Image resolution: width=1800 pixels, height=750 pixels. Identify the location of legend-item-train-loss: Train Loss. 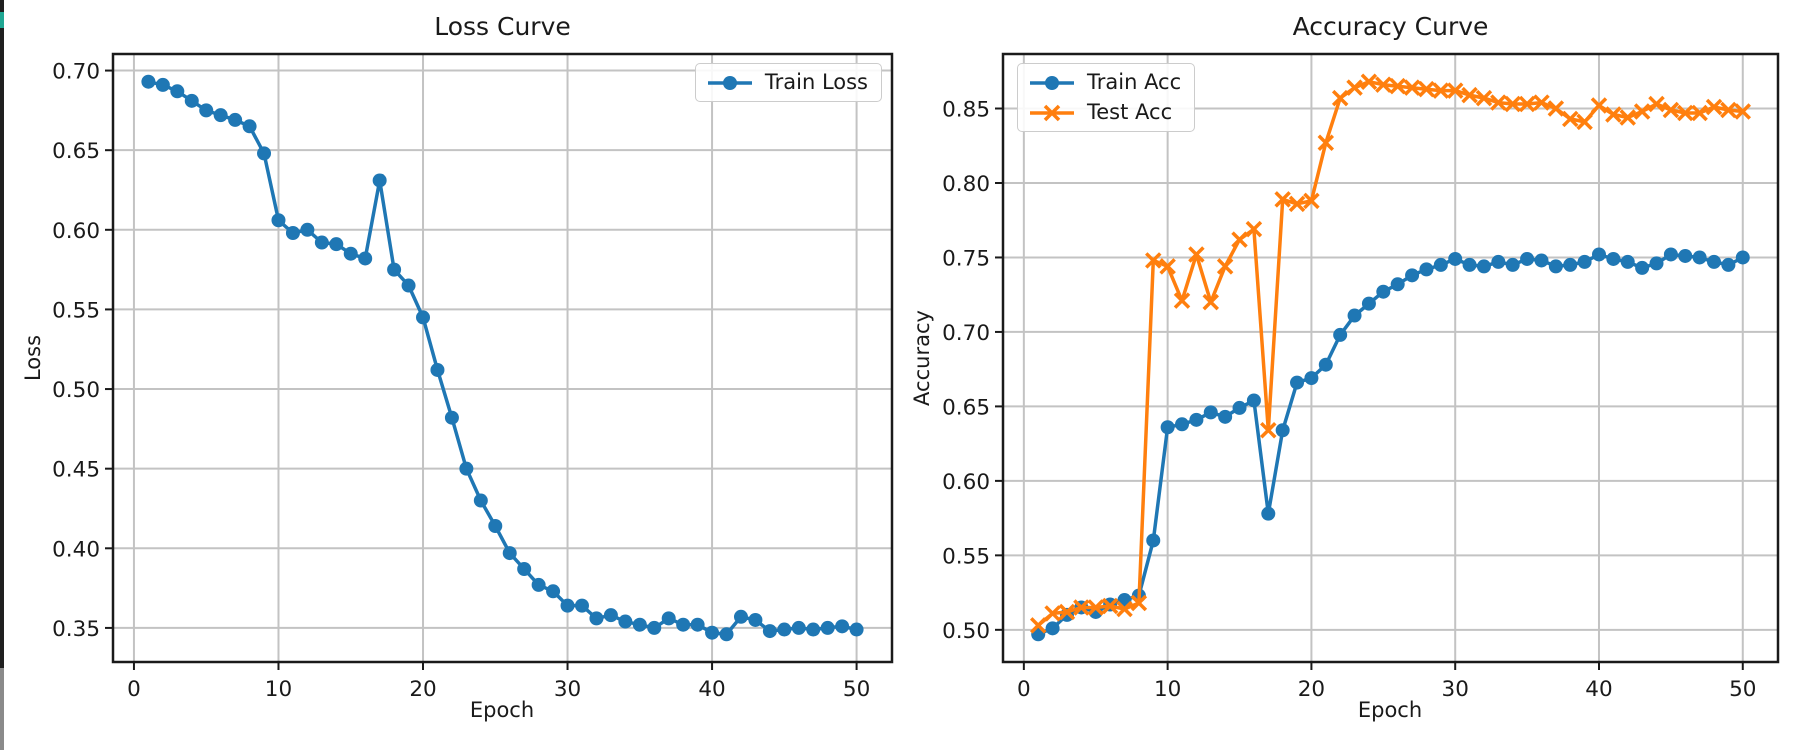
(787, 82).